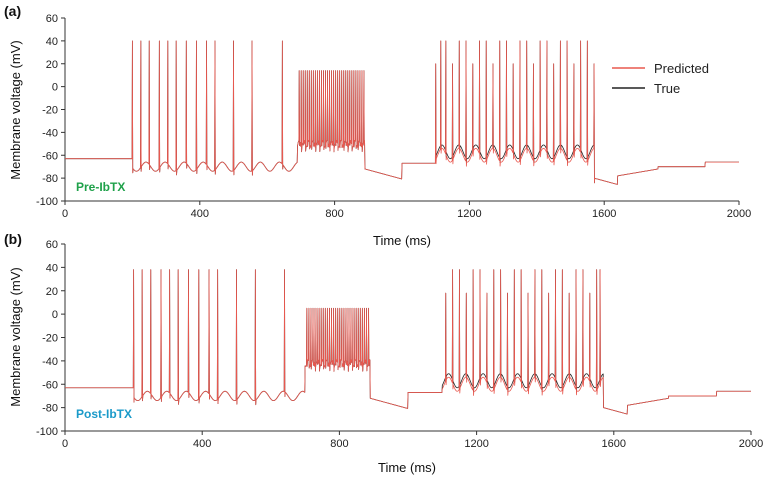 The height and width of the screenshot is (482, 767). Describe the element at coordinates (15, 336) in the screenshot. I see `panel-b-ylabel: Membrane voltage (mV)` at that location.